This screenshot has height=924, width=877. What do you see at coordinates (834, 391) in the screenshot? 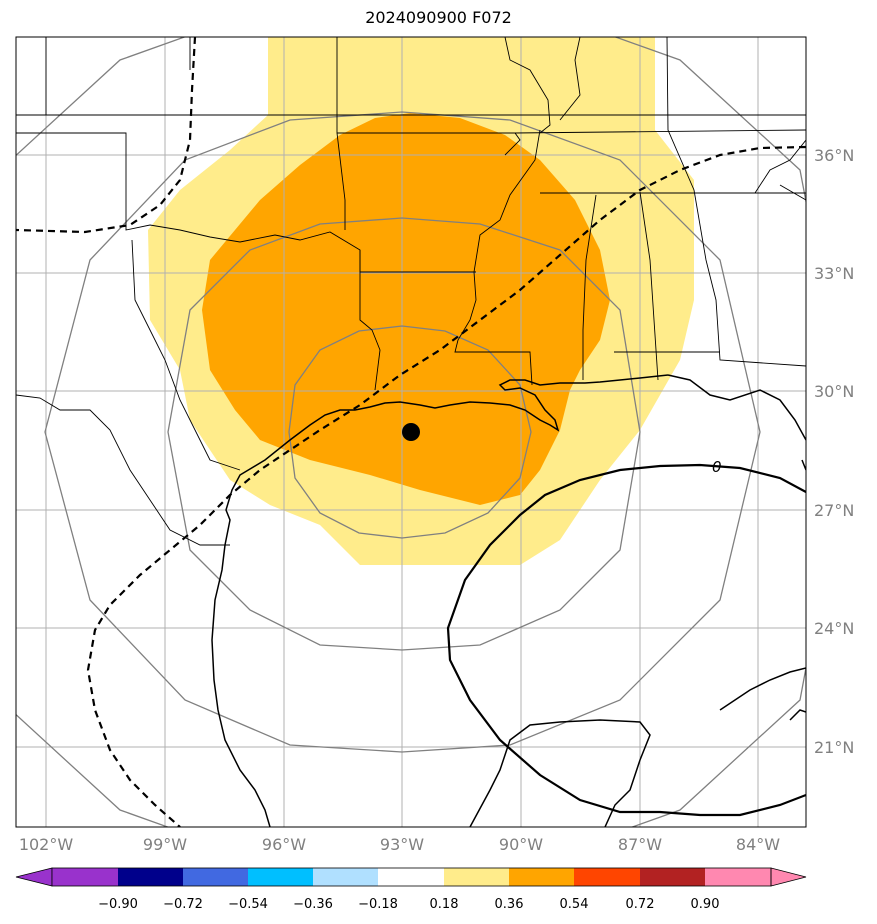
I see `lat-label: 30°N` at bounding box center [834, 391].